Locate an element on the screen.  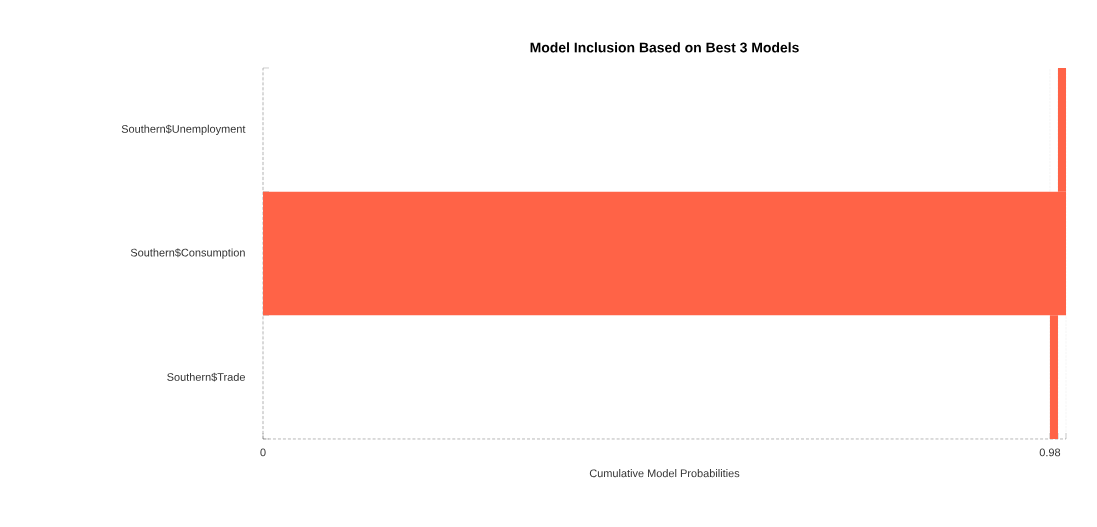
y-tick-label: Southern$Trade is located at coordinates (206, 377).